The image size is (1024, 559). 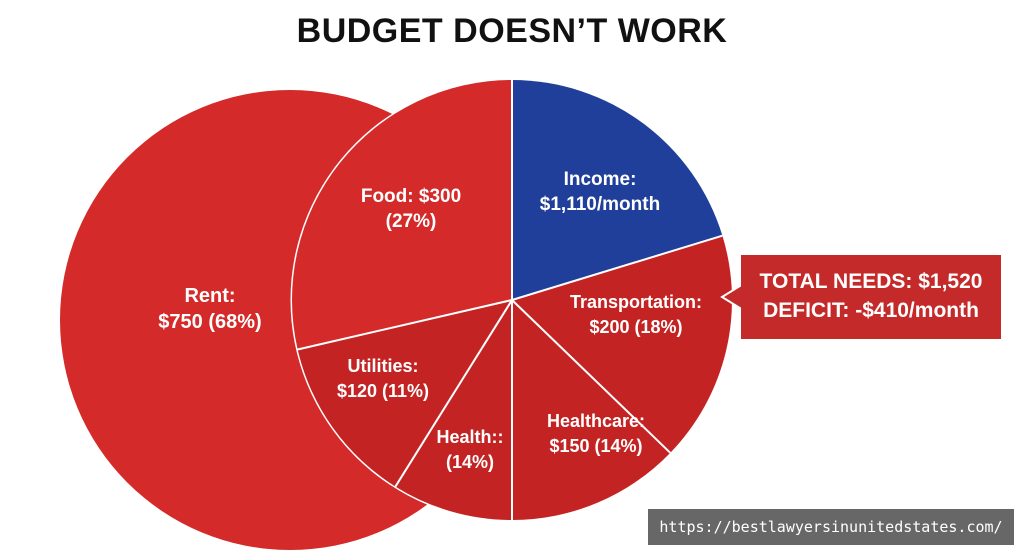 I want to click on watermark-url: https://bestlawyersinunitedstates.com/, so click(x=831, y=527).